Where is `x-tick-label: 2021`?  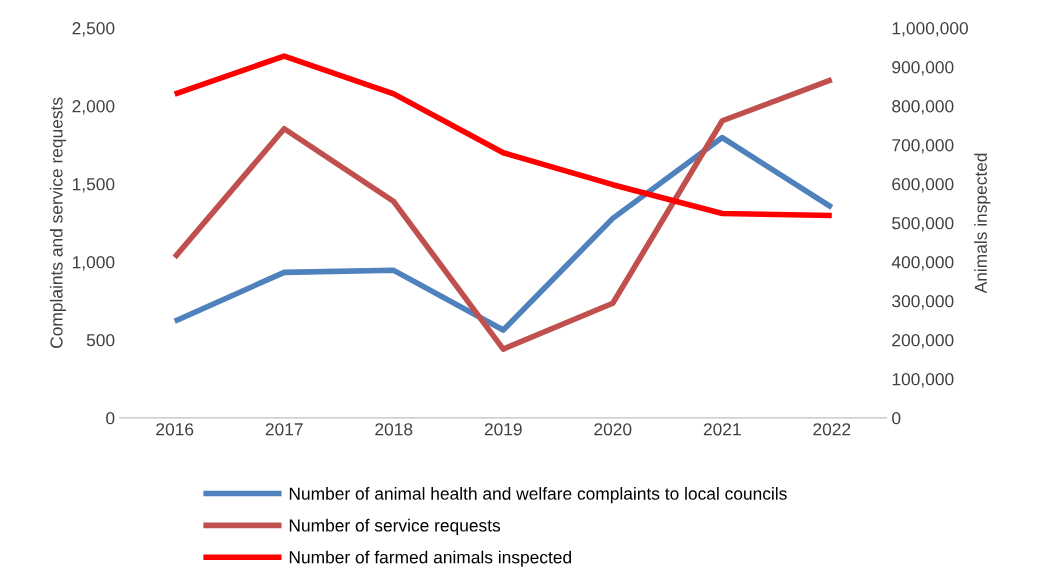 x-tick-label: 2021 is located at coordinates (722, 429).